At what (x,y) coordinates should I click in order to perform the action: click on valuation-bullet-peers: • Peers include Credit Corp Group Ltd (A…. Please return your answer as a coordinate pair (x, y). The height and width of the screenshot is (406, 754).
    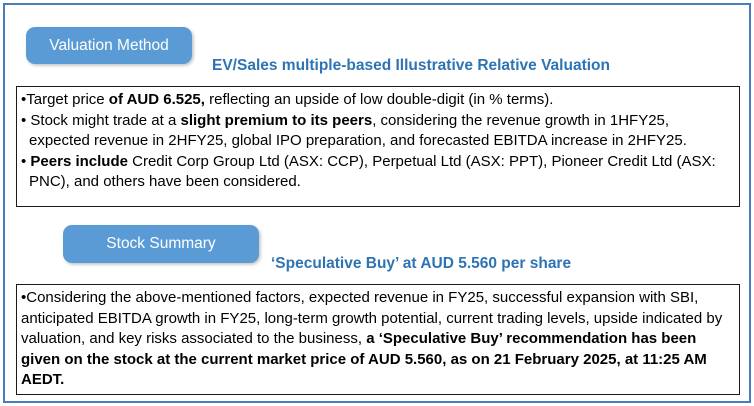
    Looking at the image, I should click on (368, 171).